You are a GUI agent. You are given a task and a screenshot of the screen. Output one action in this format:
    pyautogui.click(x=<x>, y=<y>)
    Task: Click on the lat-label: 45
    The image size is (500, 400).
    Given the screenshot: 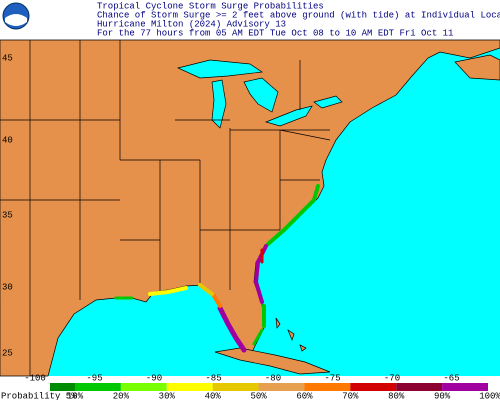 What is the action you would take?
    pyautogui.click(x=7, y=58)
    